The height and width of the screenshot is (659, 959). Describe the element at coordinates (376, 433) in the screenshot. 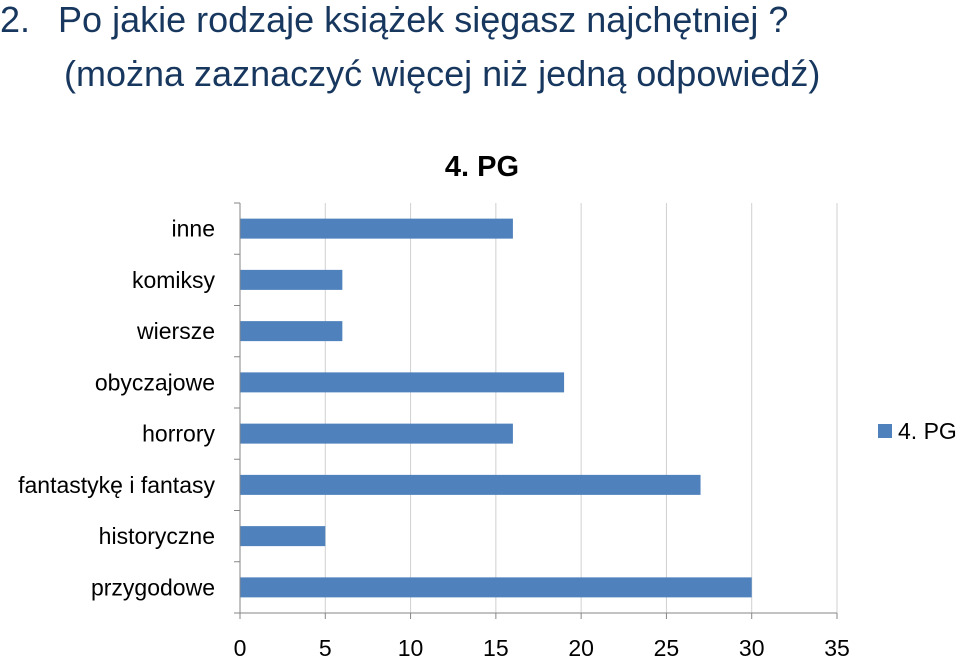

I see `bar-horrory` at that location.